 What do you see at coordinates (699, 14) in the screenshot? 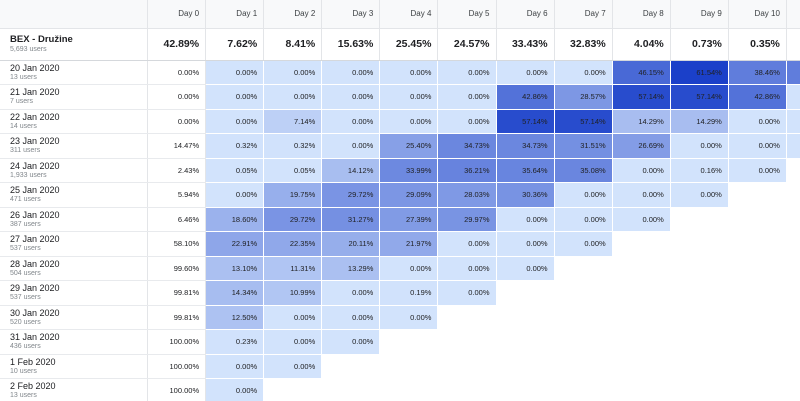
I see `column-header-day-9: Day 9` at bounding box center [699, 14].